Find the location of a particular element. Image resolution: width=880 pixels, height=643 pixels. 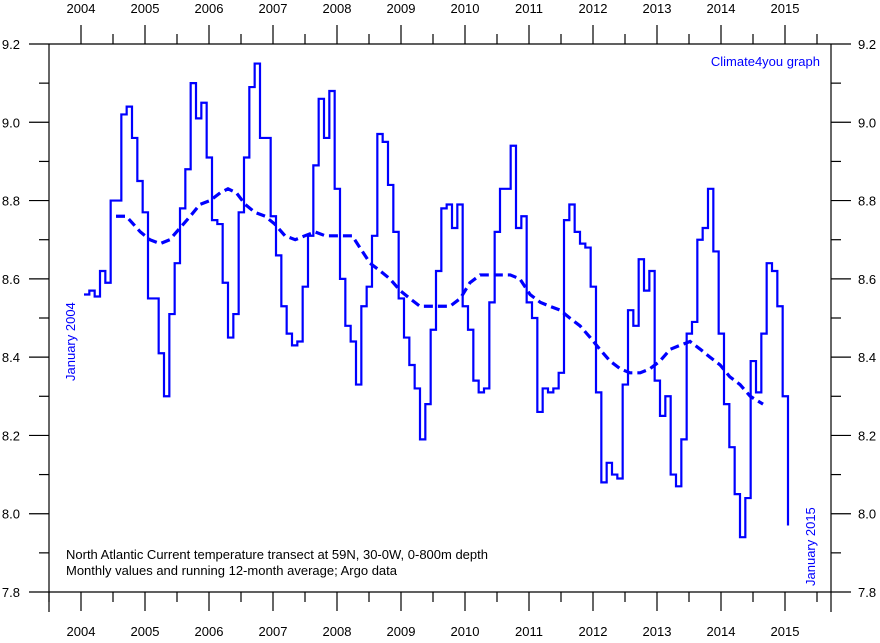

x-tick-label-bottom: 2008 is located at coordinates (337, 631).